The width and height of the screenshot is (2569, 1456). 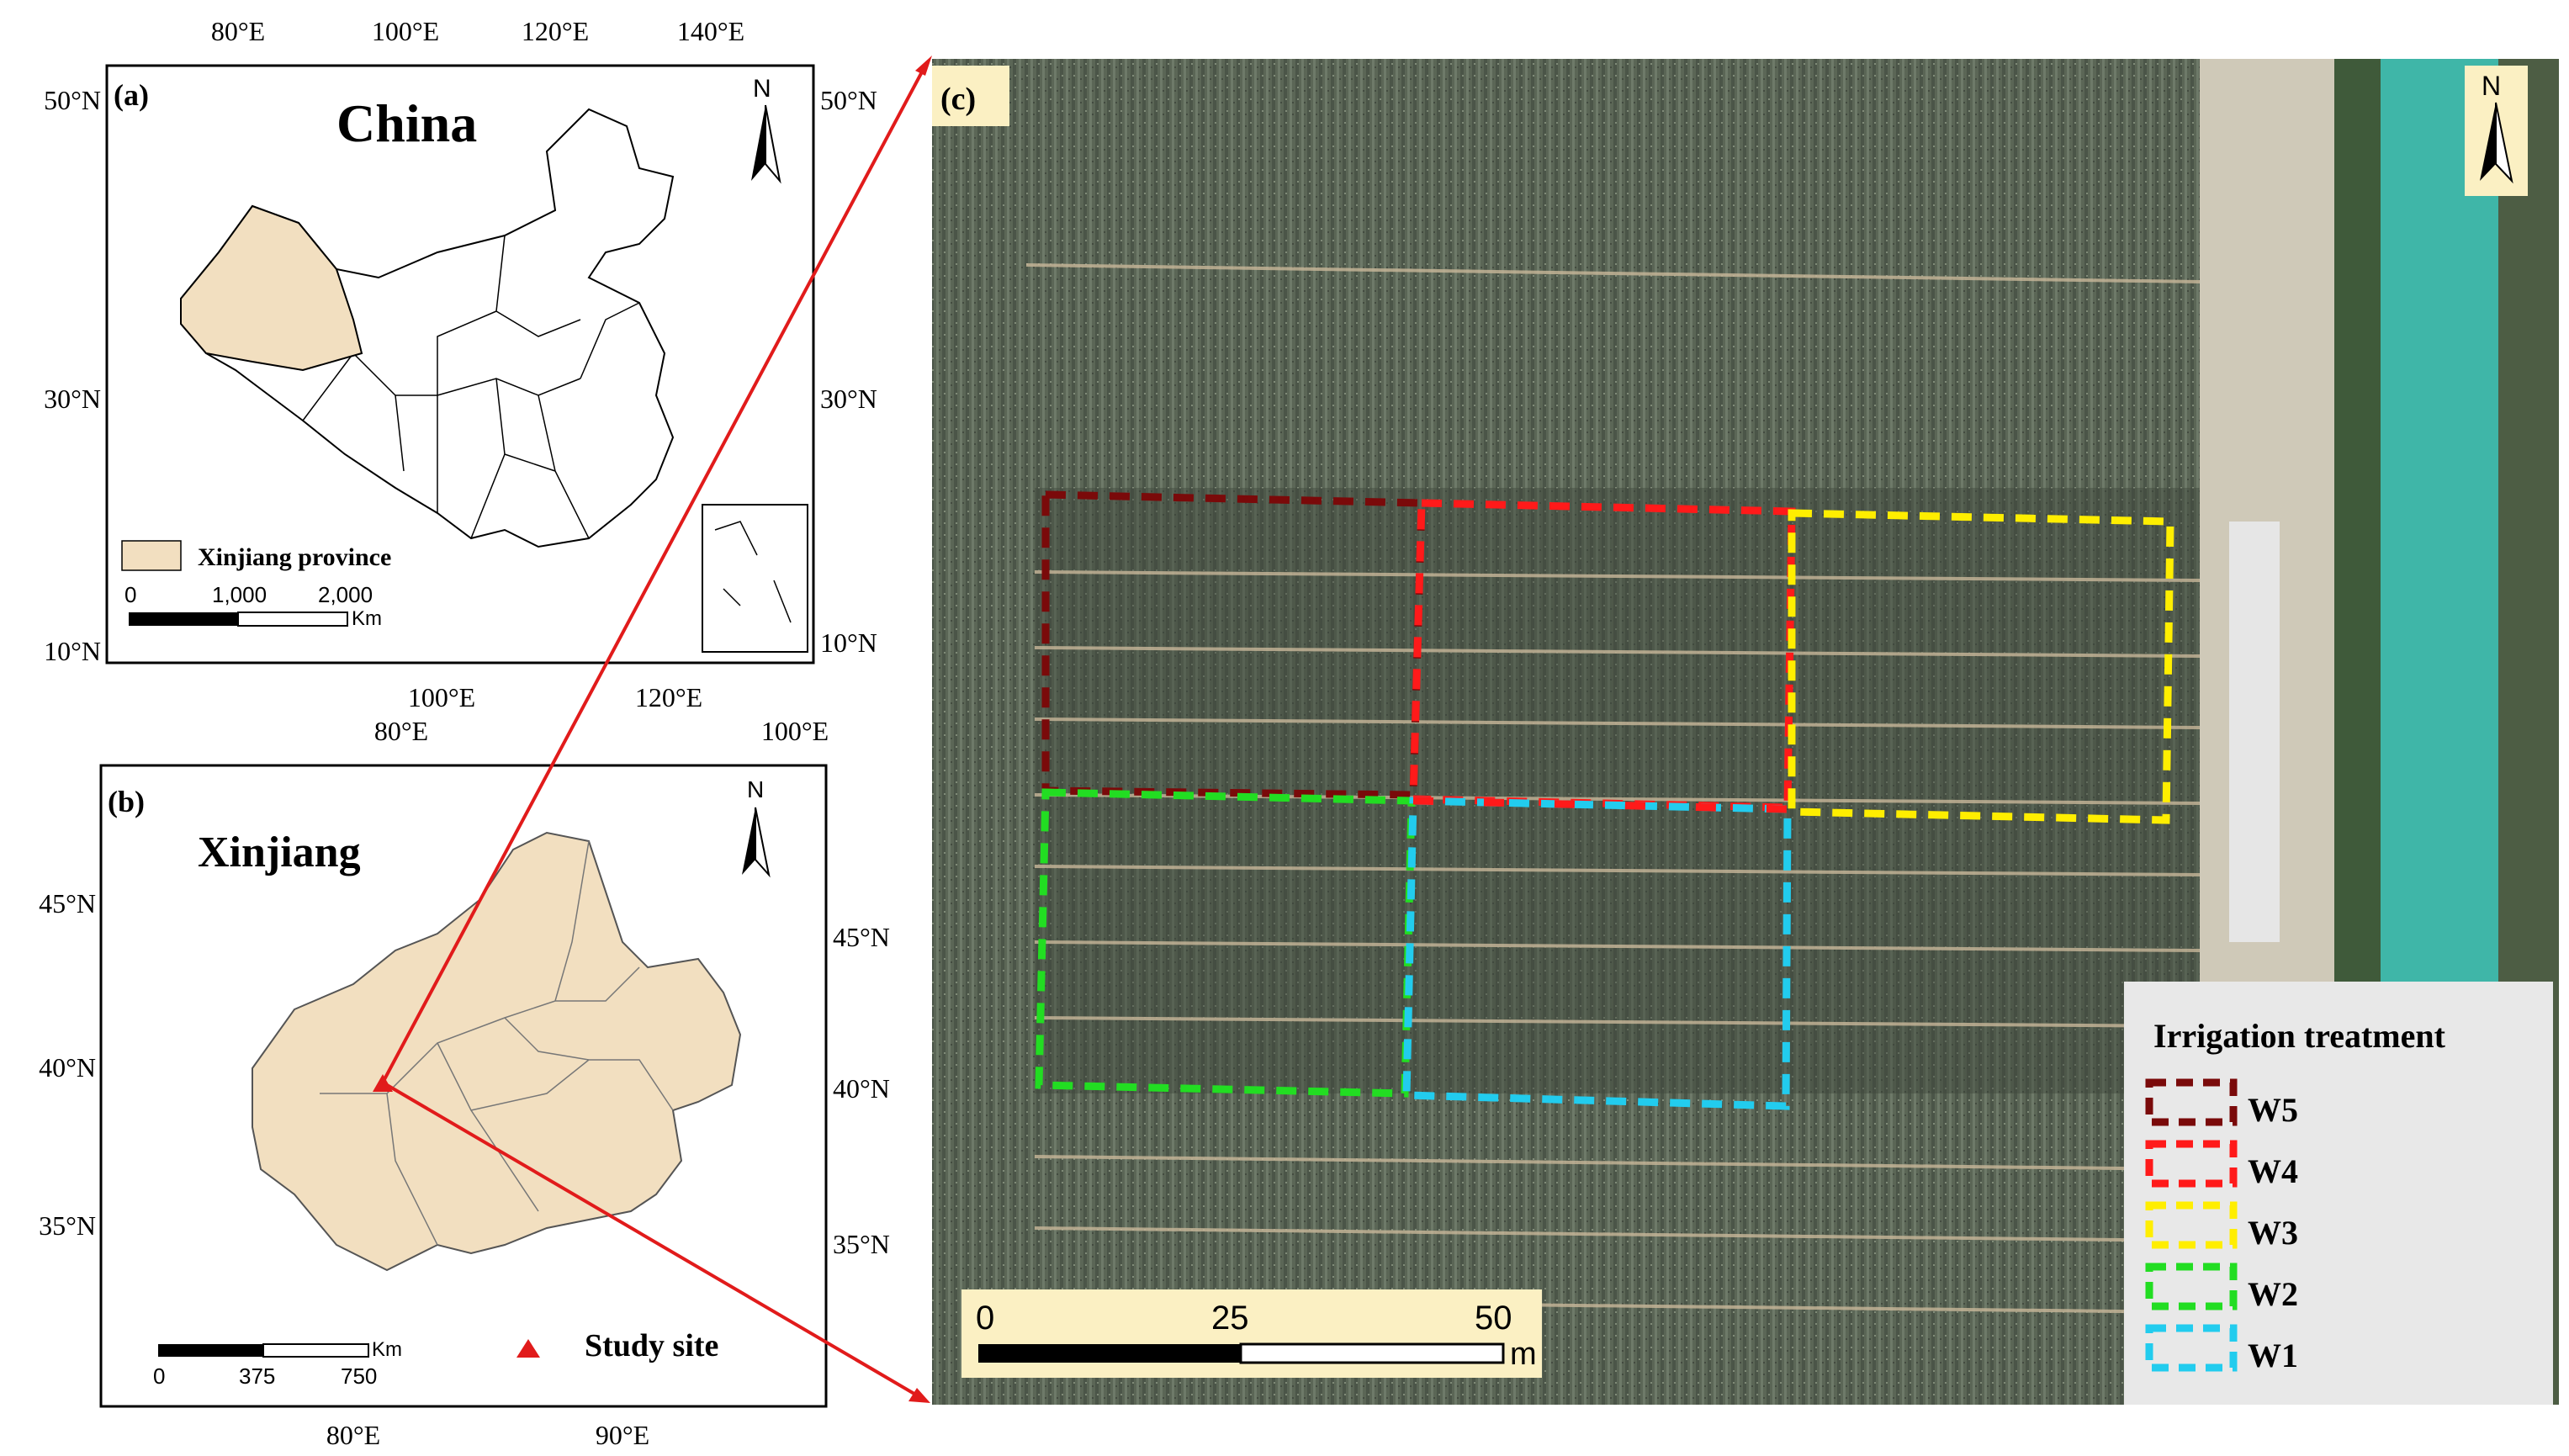 What do you see at coordinates (292, 619) in the screenshot?
I see `panel-a-scale-bar-white` at bounding box center [292, 619].